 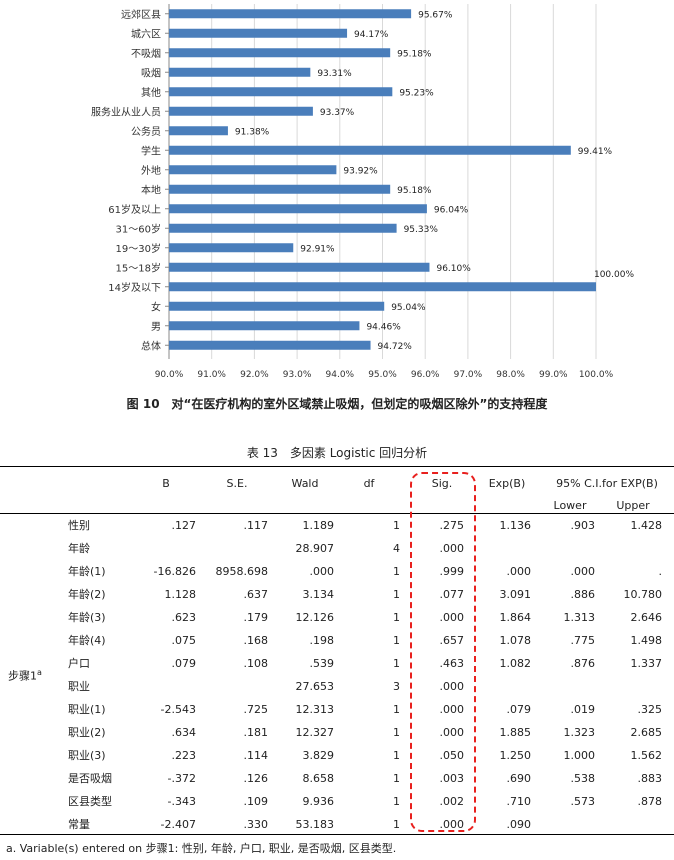 I want to click on cell-lower: .573, so click(x=583, y=801).